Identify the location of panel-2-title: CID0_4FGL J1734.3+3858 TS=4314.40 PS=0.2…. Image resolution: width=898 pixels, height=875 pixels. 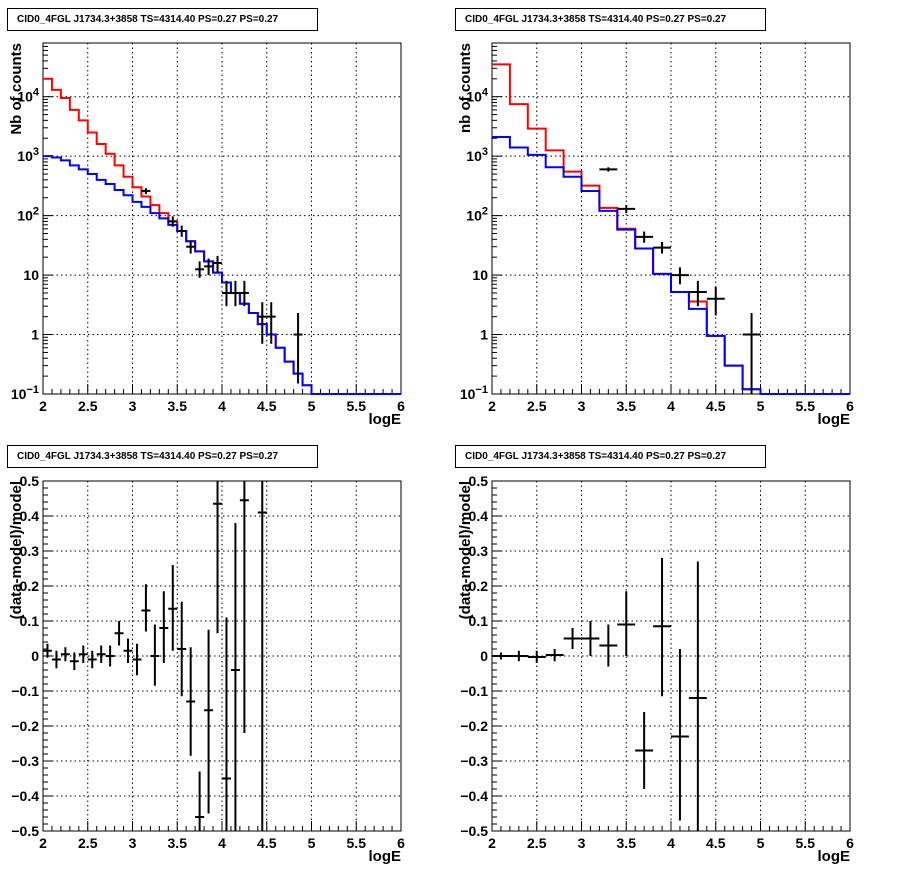
(610, 19).